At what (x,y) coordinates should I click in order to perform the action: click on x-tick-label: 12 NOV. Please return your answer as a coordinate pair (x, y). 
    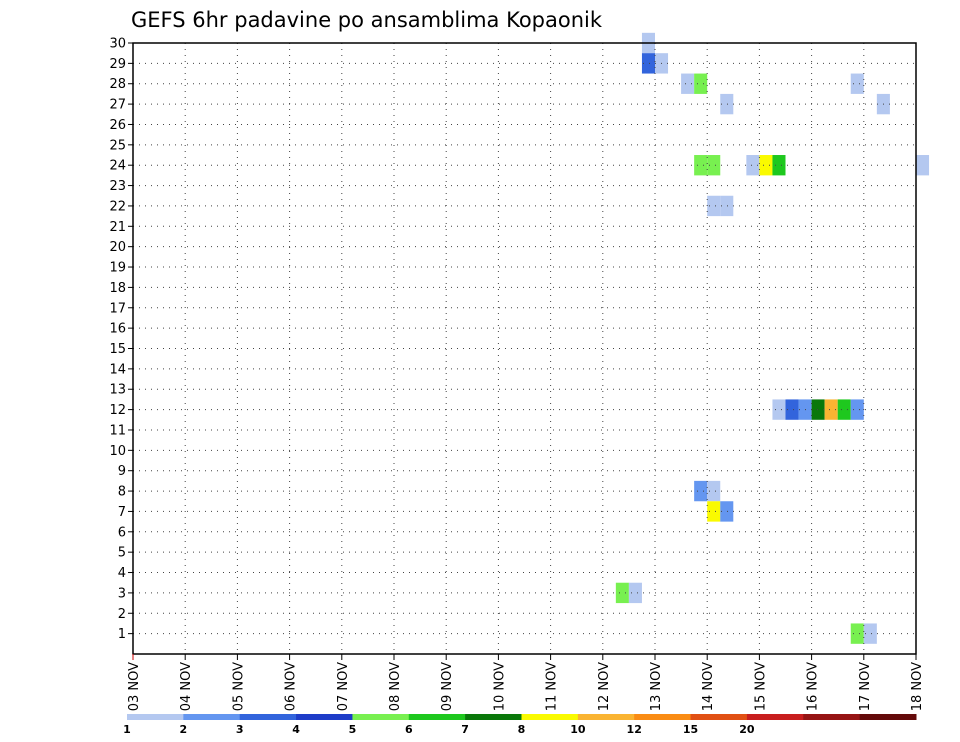
    Looking at the image, I should click on (604, 686).